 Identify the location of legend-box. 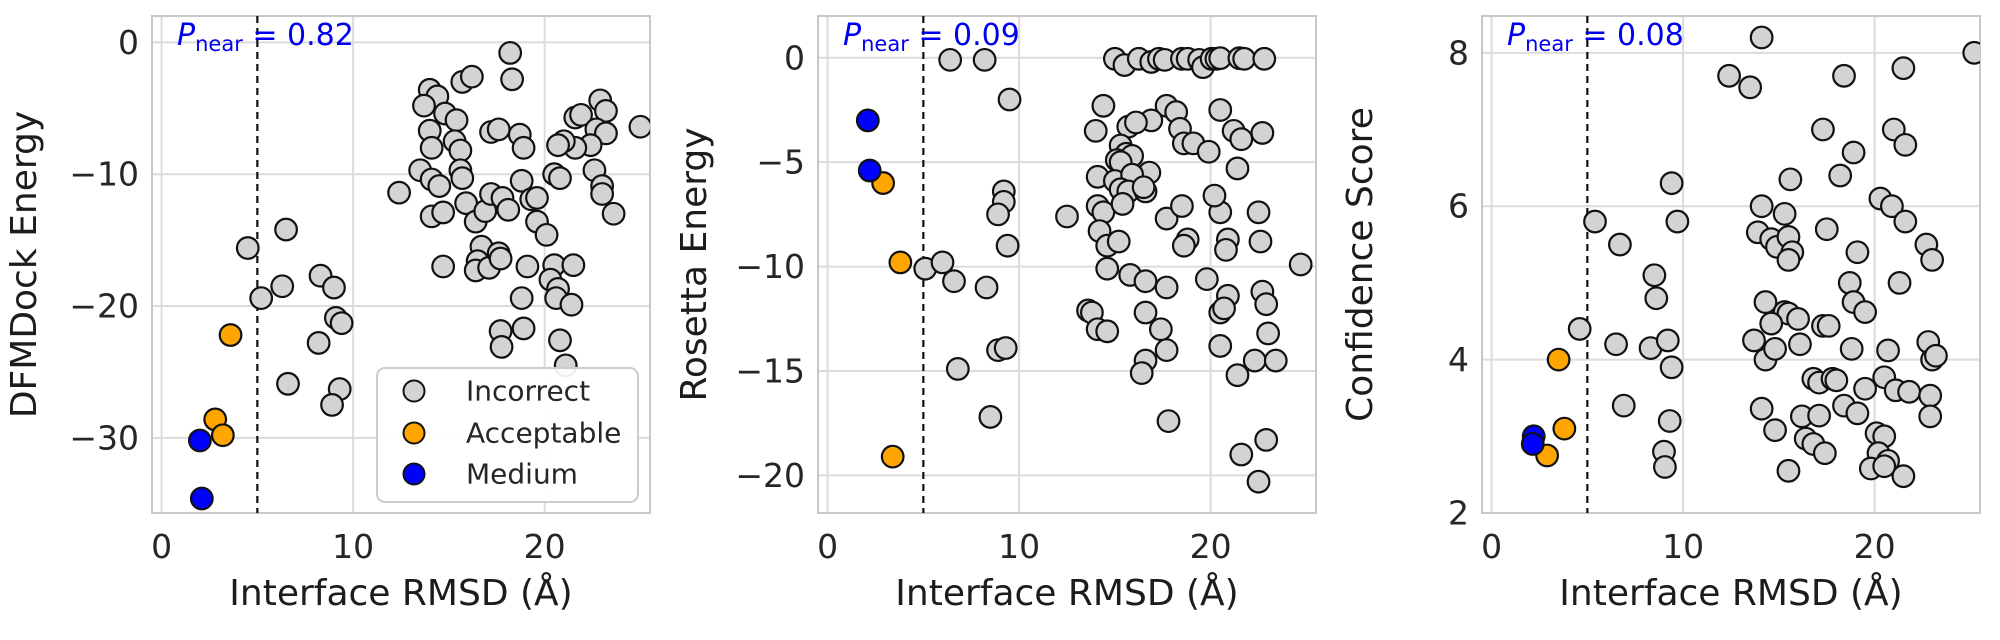
(507, 435).